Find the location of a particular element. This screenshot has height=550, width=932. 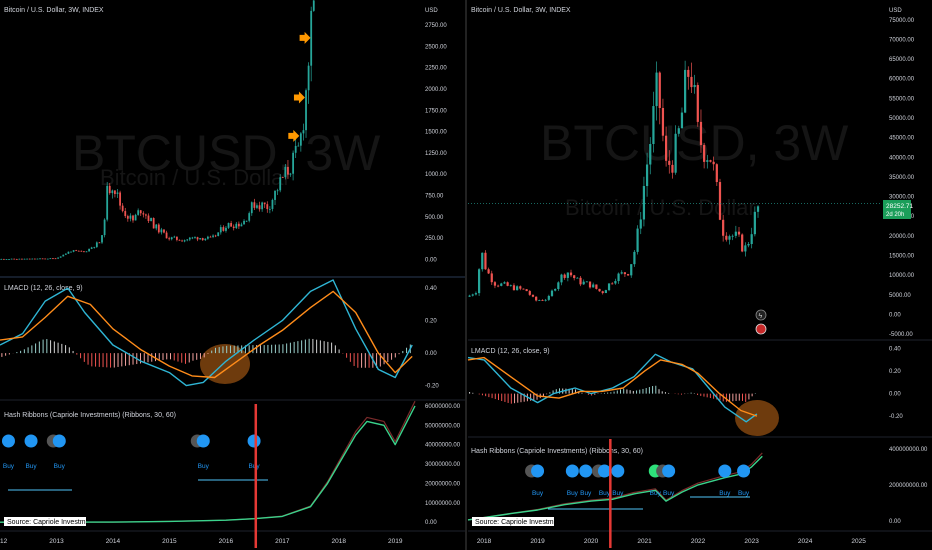

right-hash-slow is located at coordinates (615, 488).